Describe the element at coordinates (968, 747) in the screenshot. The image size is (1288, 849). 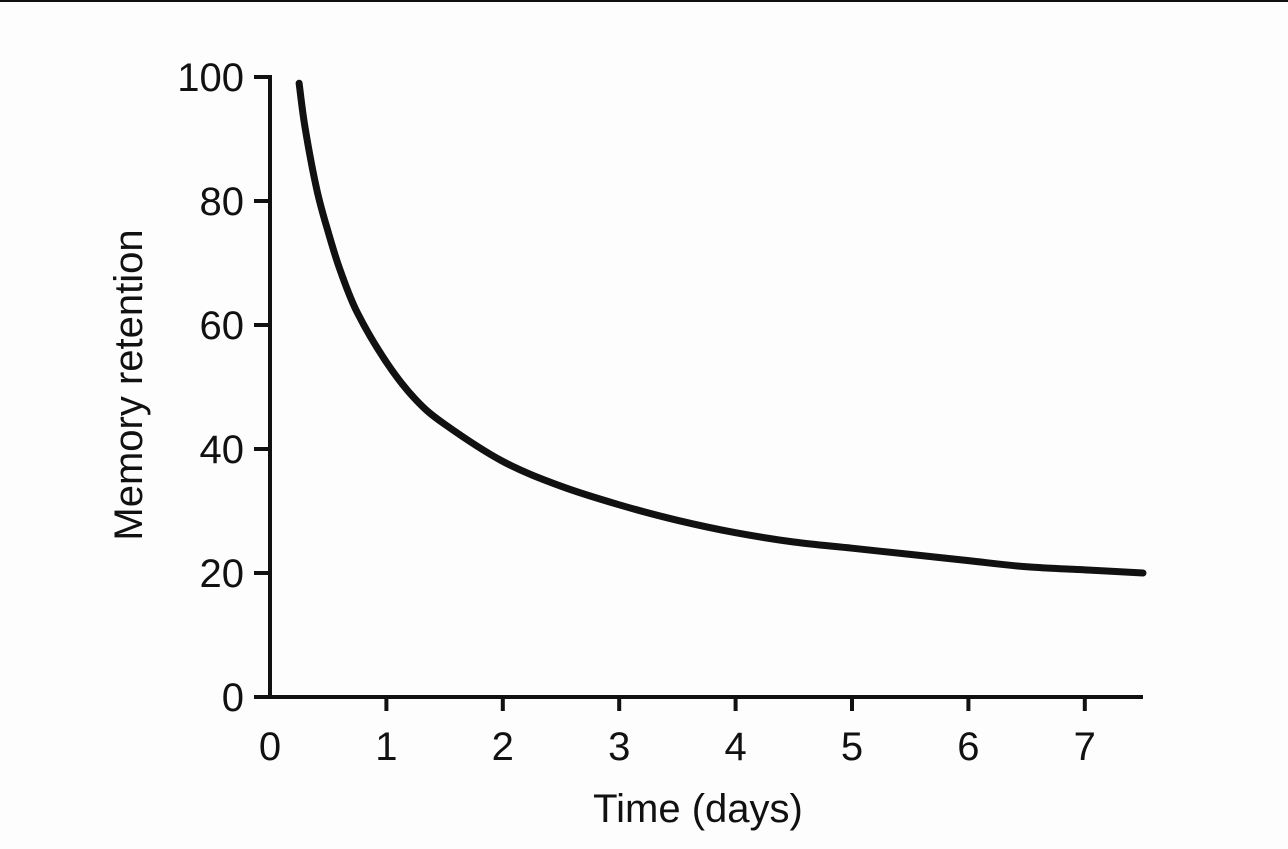
I see `x-tick-label: 6` at that location.